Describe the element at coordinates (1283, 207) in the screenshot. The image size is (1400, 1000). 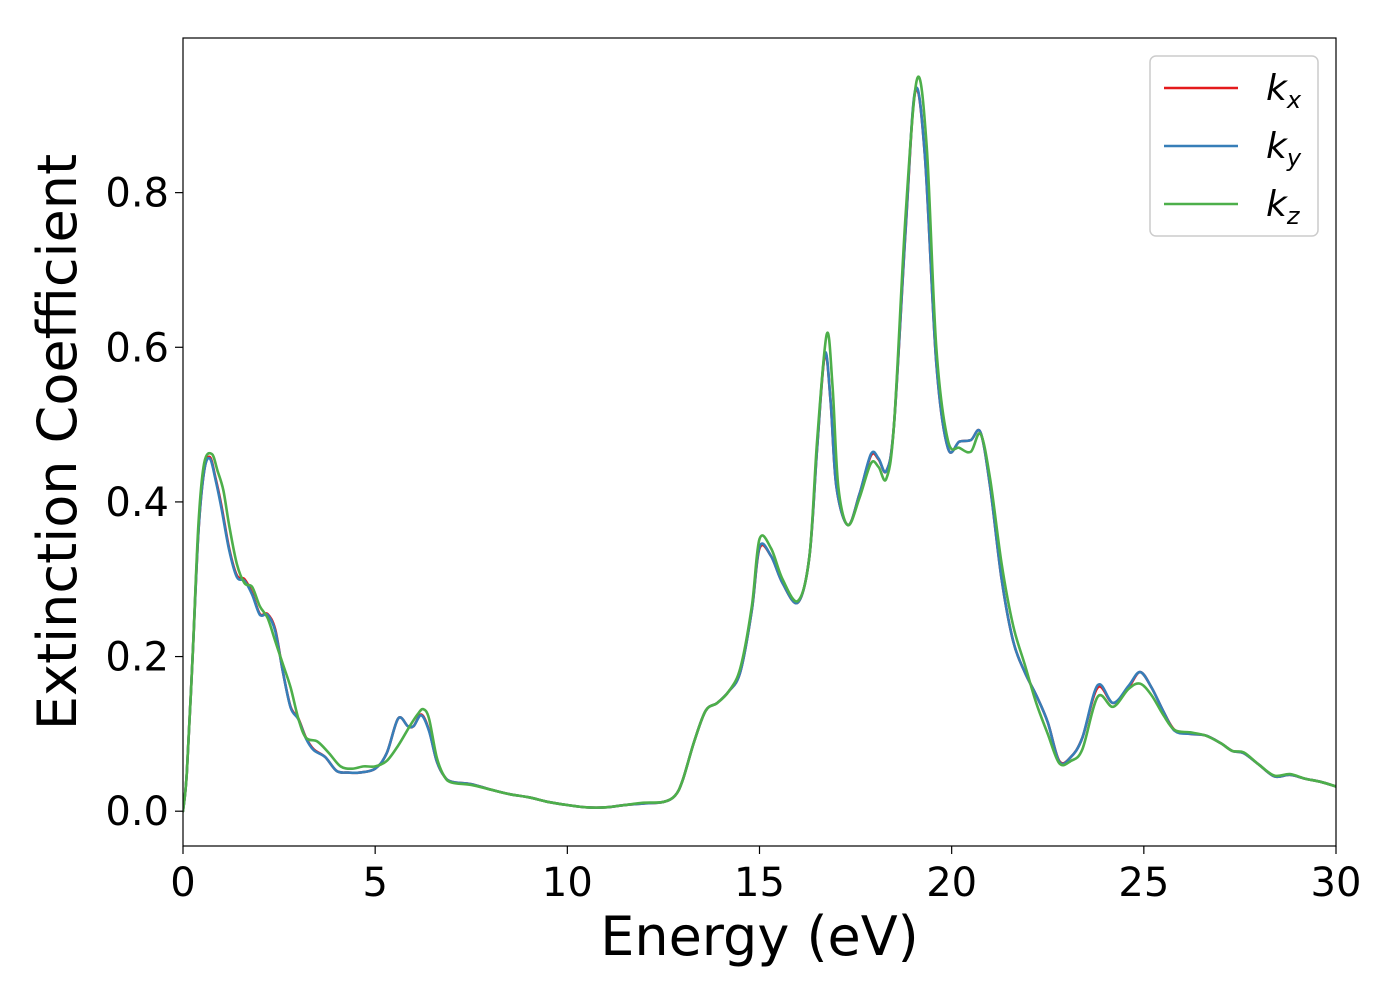
I see `legend-label: kz` at that location.